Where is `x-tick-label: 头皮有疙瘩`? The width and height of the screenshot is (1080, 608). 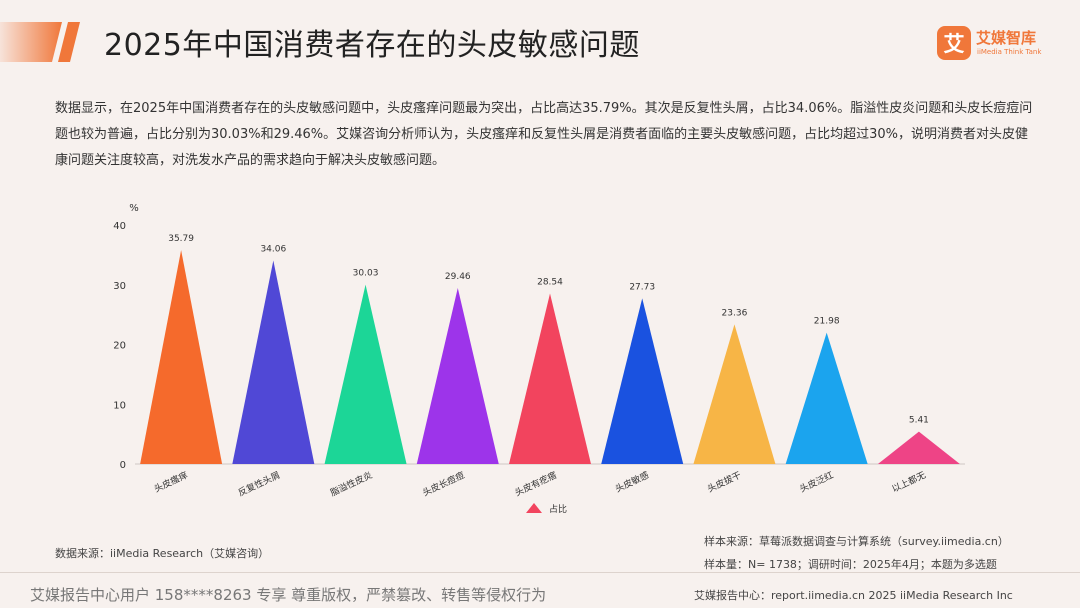
x-tick-label: 头皮有疙瘩 is located at coordinates (536, 484).